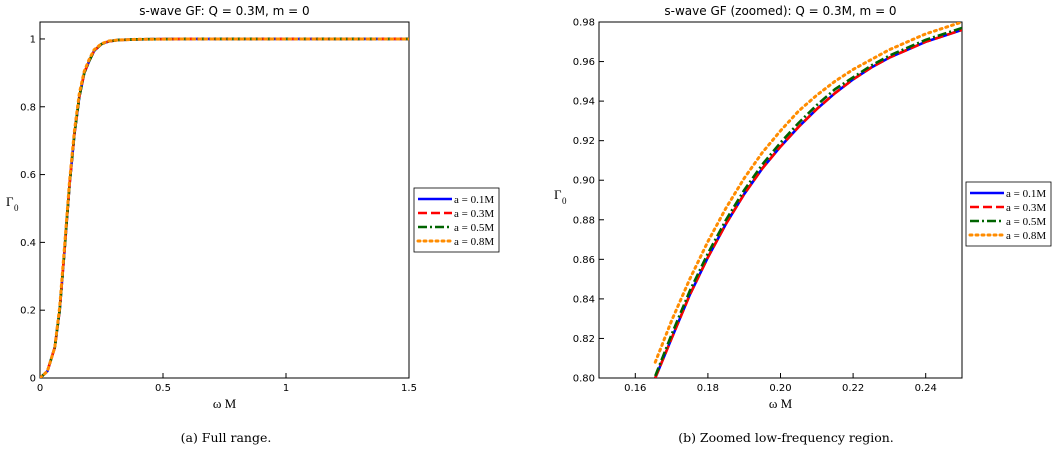  What do you see at coordinates (584, 23) in the screenshot?
I see `y-tick-label: 0.98` at bounding box center [584, 23].